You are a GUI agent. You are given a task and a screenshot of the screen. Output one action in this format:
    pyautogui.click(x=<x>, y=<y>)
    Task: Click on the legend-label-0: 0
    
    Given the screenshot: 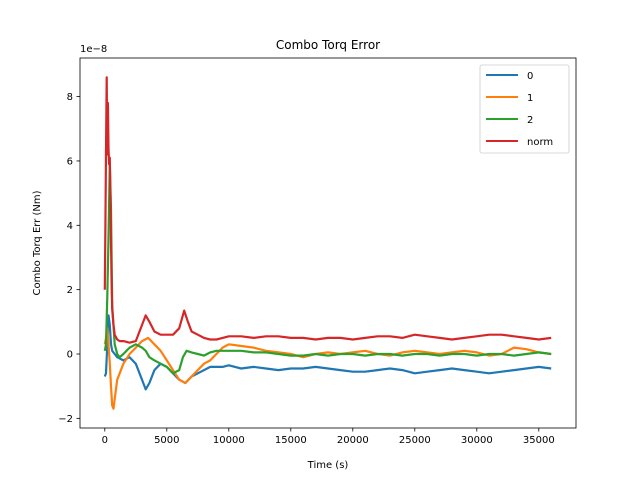 What is the action you would take?
    pyautogui.click(x=530, y=76)
    